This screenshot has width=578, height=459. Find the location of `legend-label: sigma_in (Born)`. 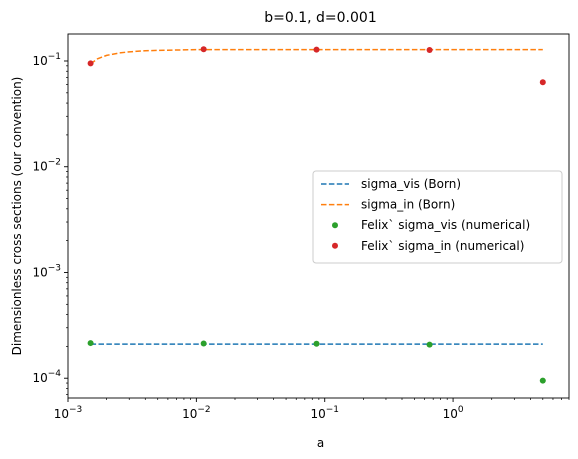

legend-label: sigma_in (Born) is located at coordinates (408, 205).